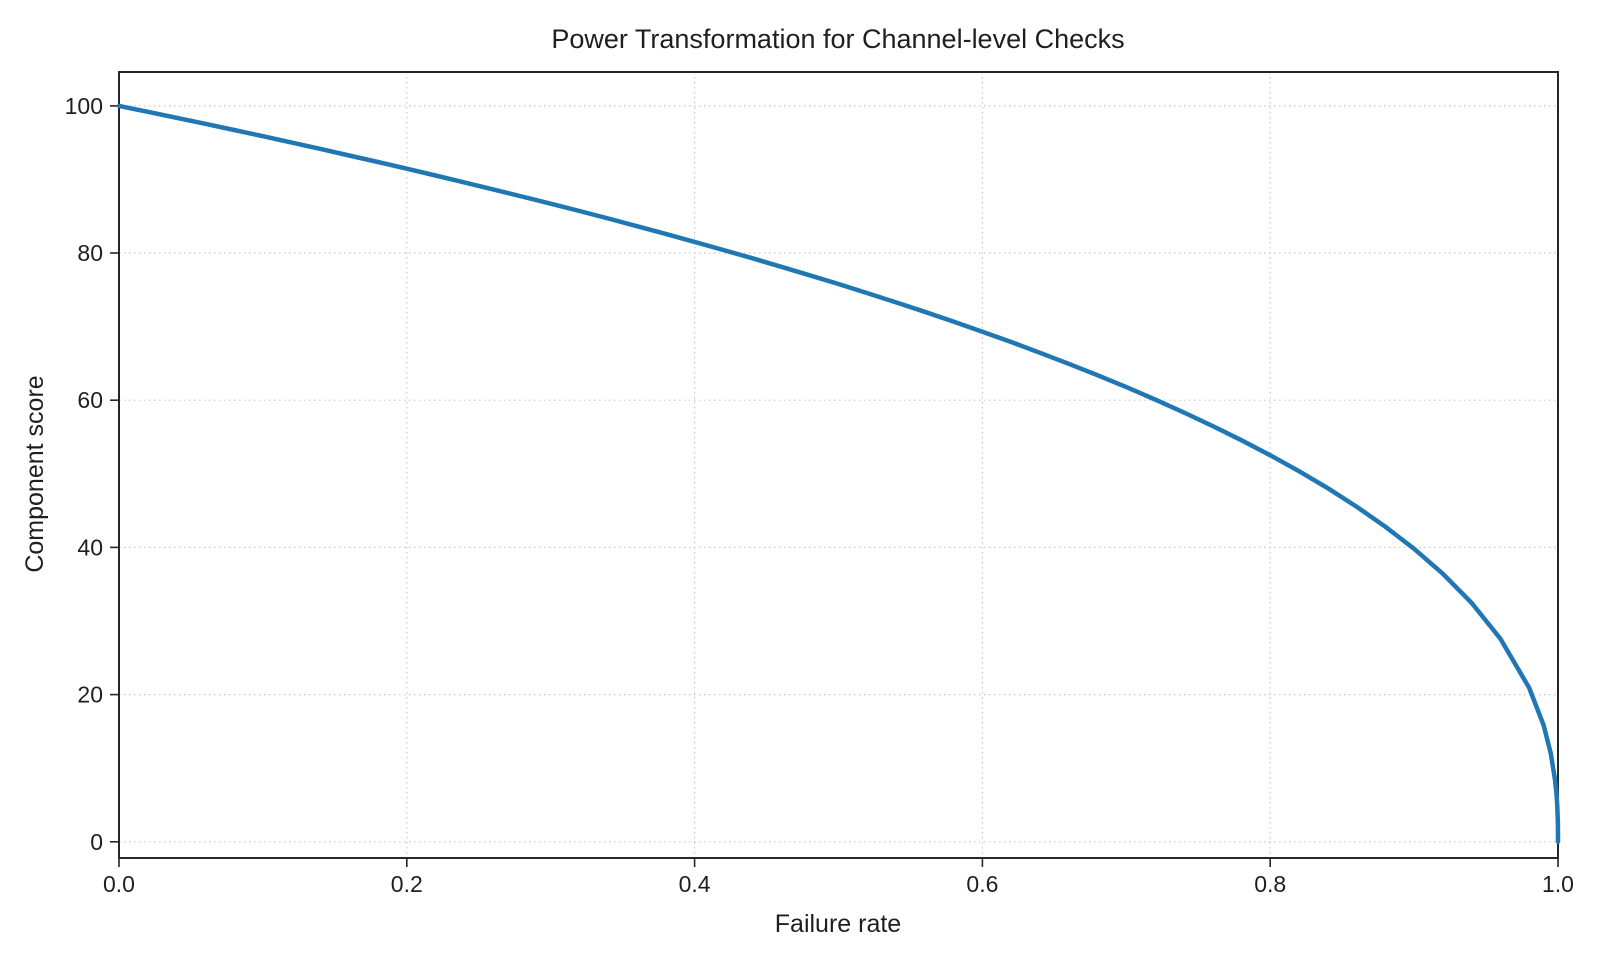 The height and width of the screenshot is (960, 1600). Describe the element at coordinates (407, 884) in the screenshot. I see `x-tick-label: 0.2` at that location.